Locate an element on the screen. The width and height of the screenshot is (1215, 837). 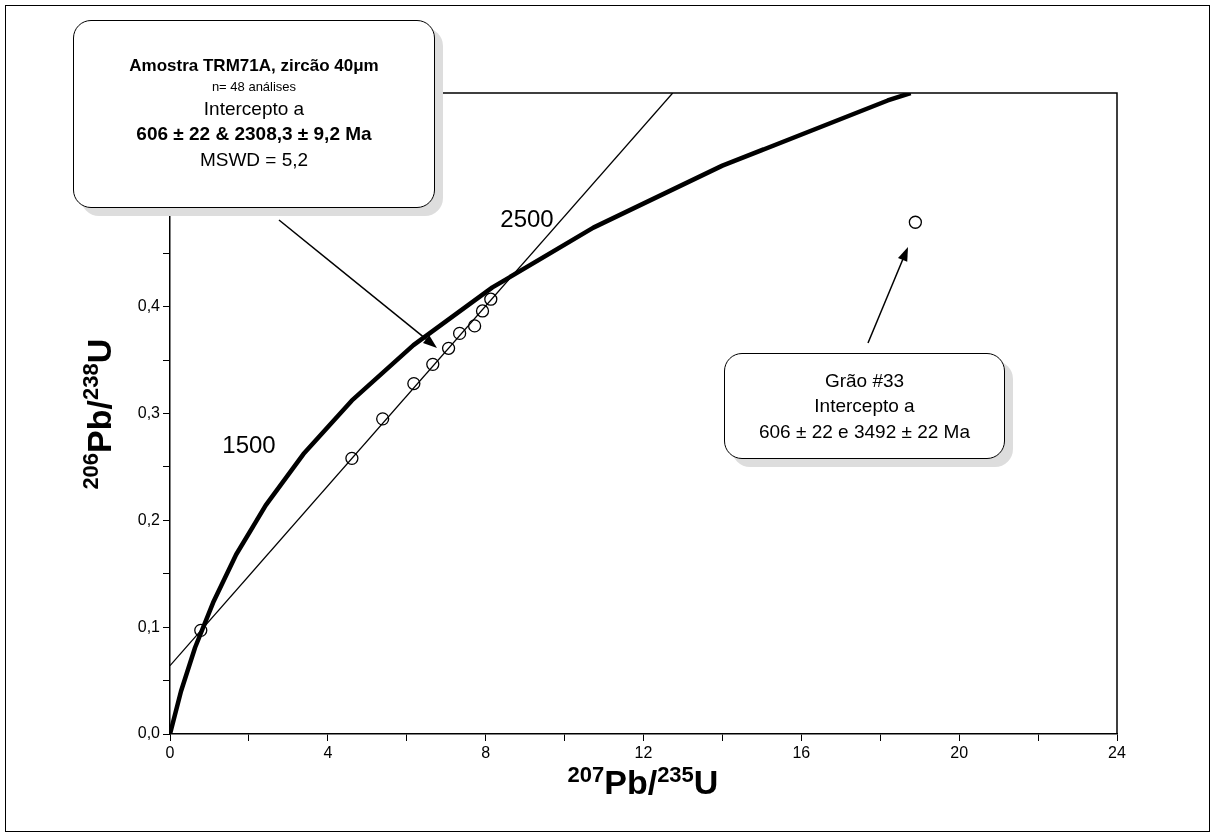
y-tick-label: 0,0 is located at coordinates (149, 733).